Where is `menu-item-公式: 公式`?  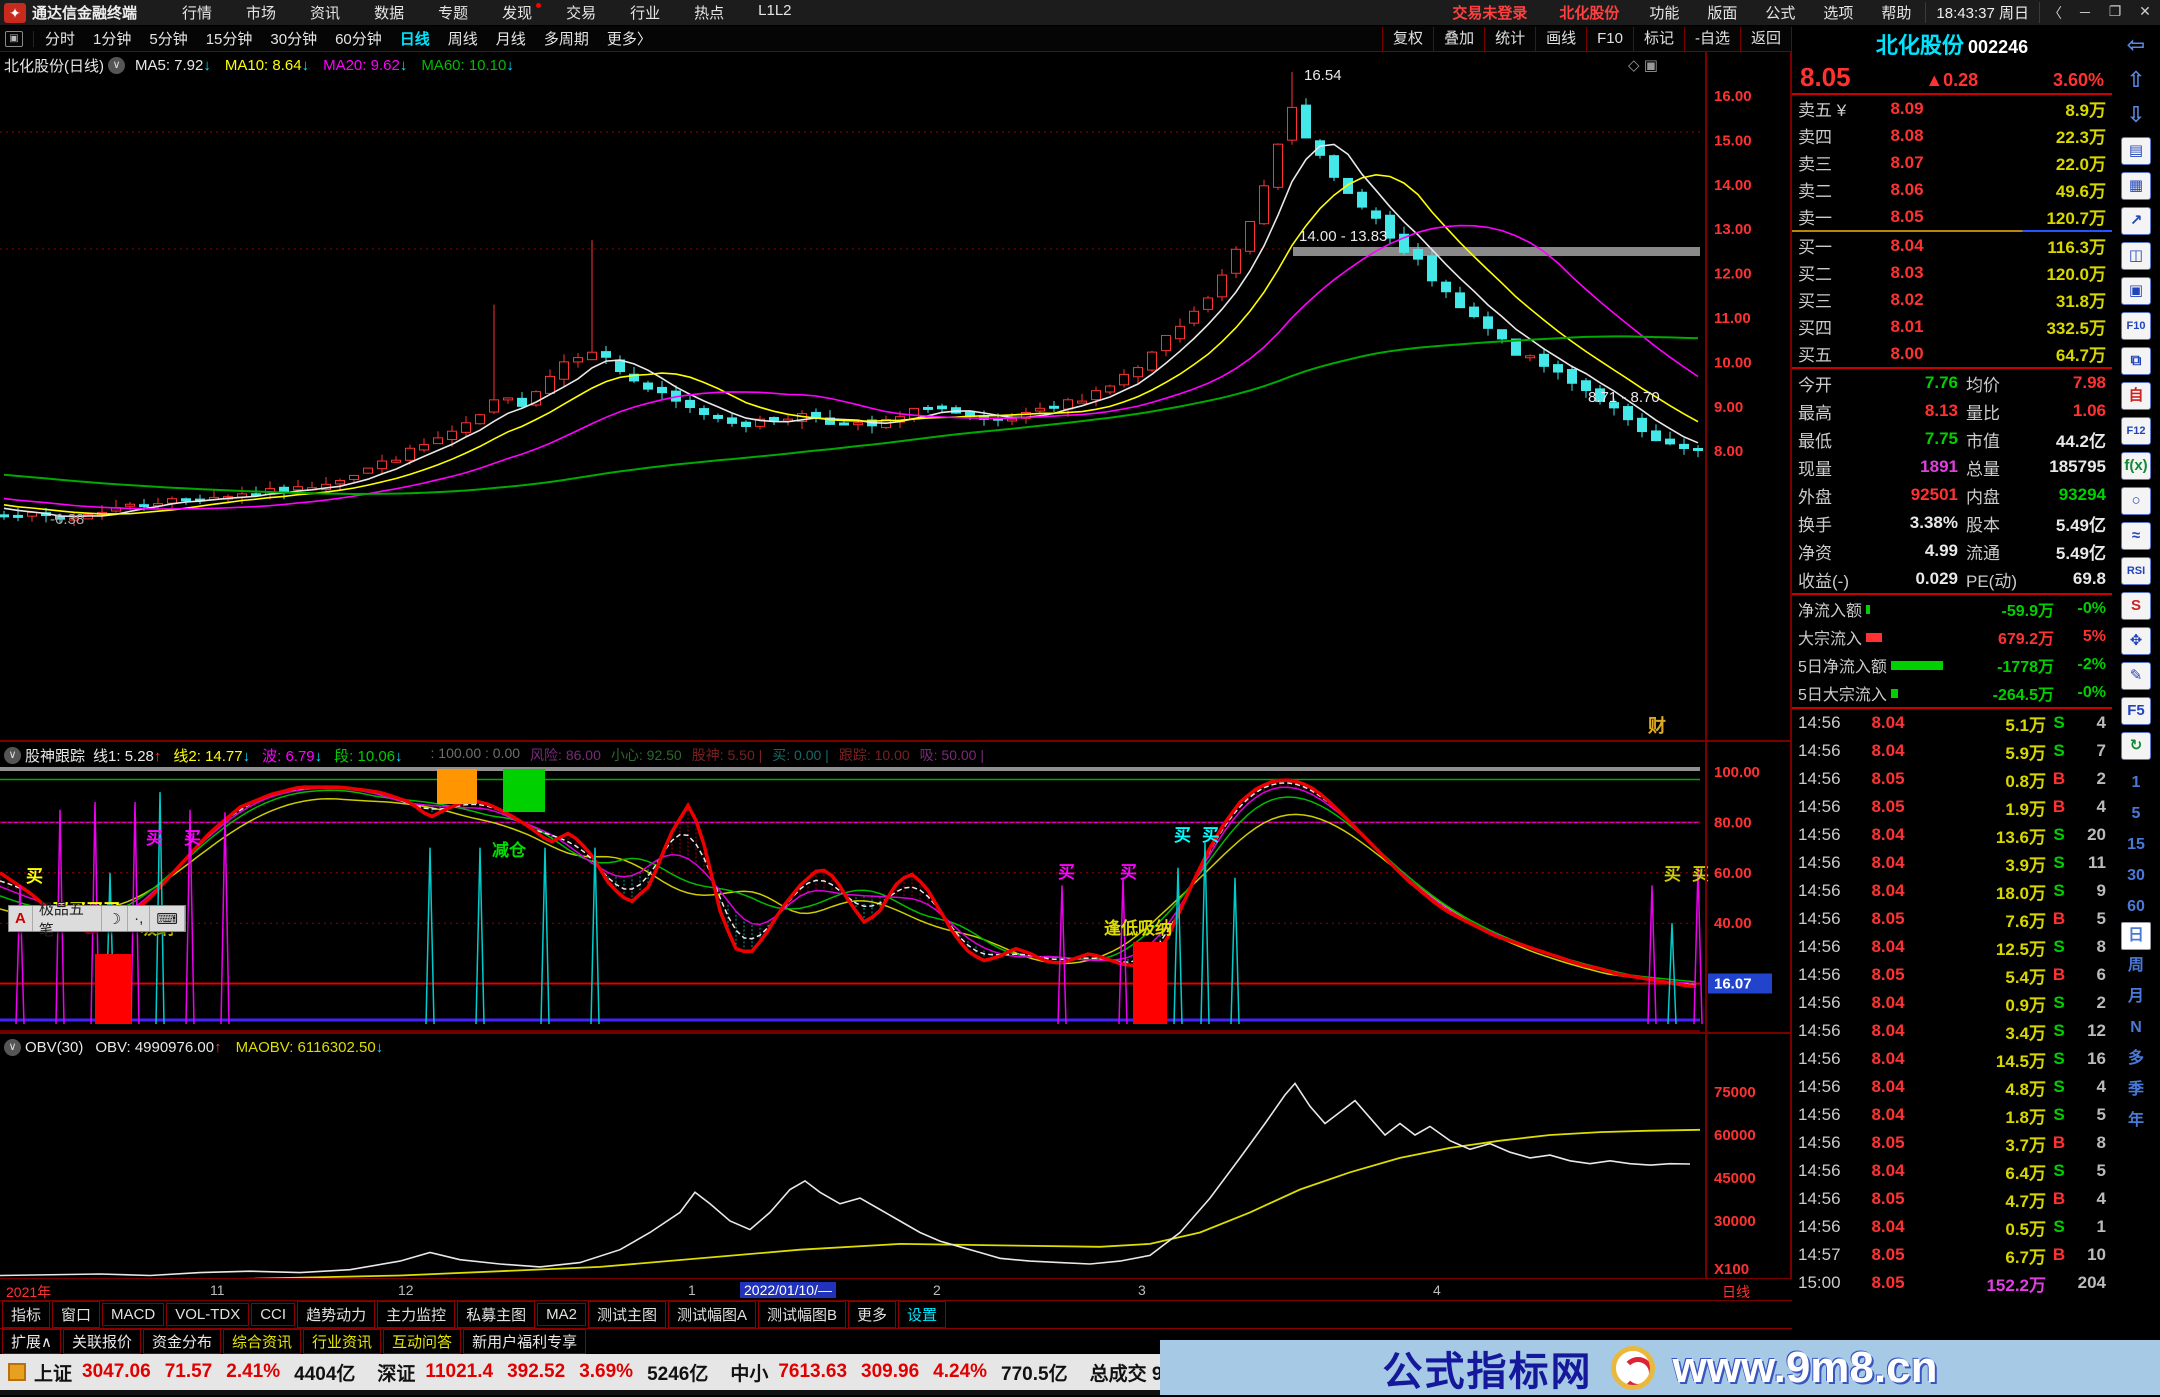 menu-item-公式: 公式 is located at coordinates (1780, 13).